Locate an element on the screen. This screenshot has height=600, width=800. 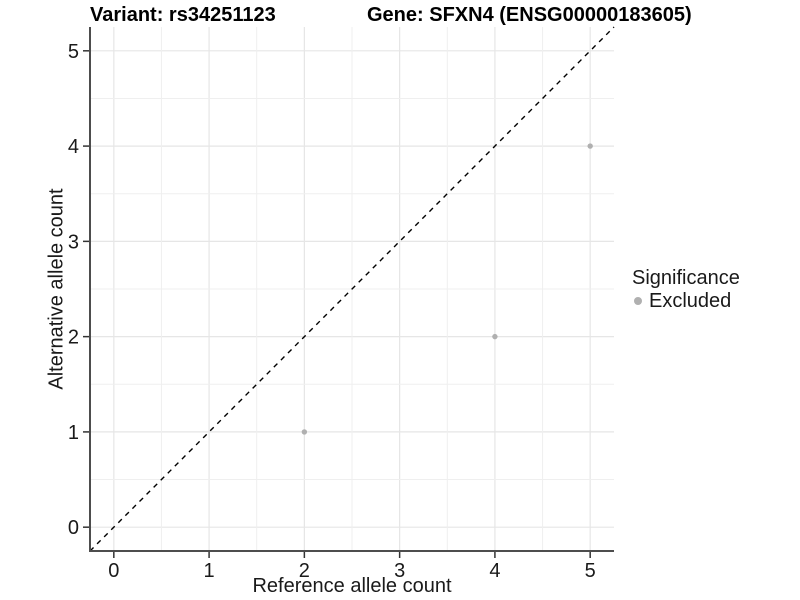
gene-title: Gene: SFXN4 (ENSG00000183605) is located at coordinates (529, 15).